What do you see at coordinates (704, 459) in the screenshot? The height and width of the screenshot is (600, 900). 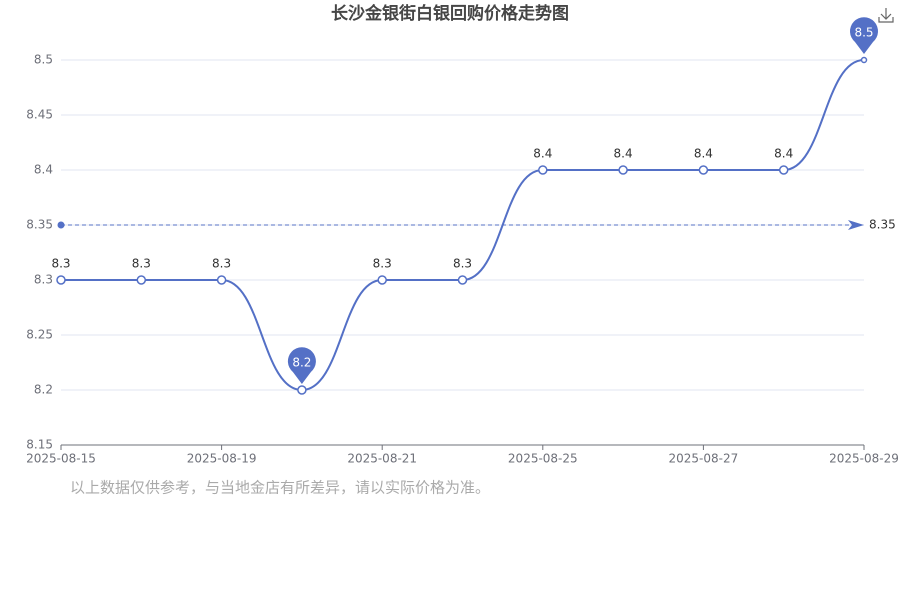 I see `x-tick-label: 2025-08-27` at bounding box center [704, 459].